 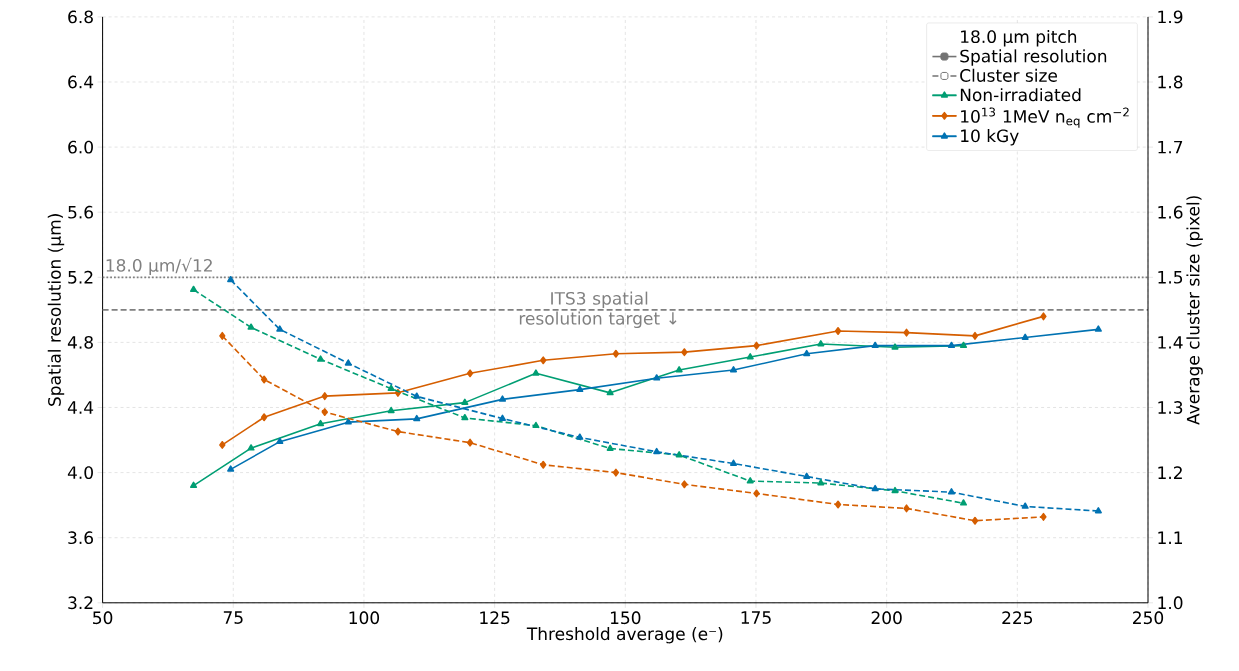 What do you see at coordinates (1170, 537) in the screenshot?
I see `y2-tick-label: 1.1` at bounding box center [1170, 537].